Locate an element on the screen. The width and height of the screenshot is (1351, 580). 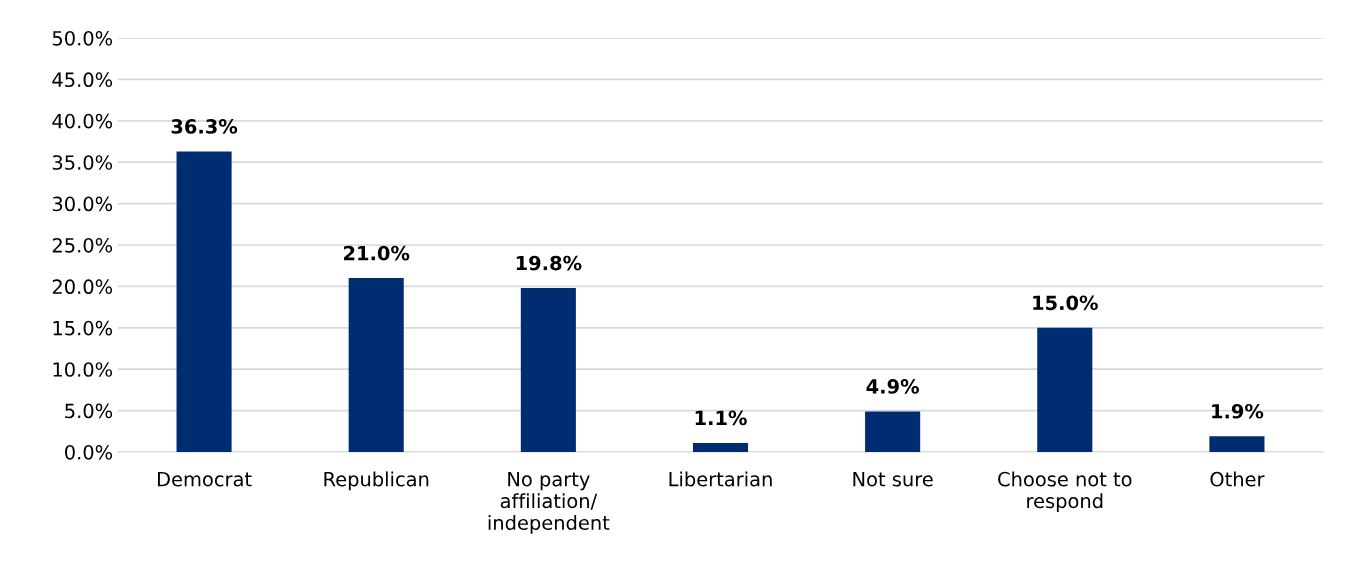
y-tick-label: 25.0% is located at coordinates (82, 245).